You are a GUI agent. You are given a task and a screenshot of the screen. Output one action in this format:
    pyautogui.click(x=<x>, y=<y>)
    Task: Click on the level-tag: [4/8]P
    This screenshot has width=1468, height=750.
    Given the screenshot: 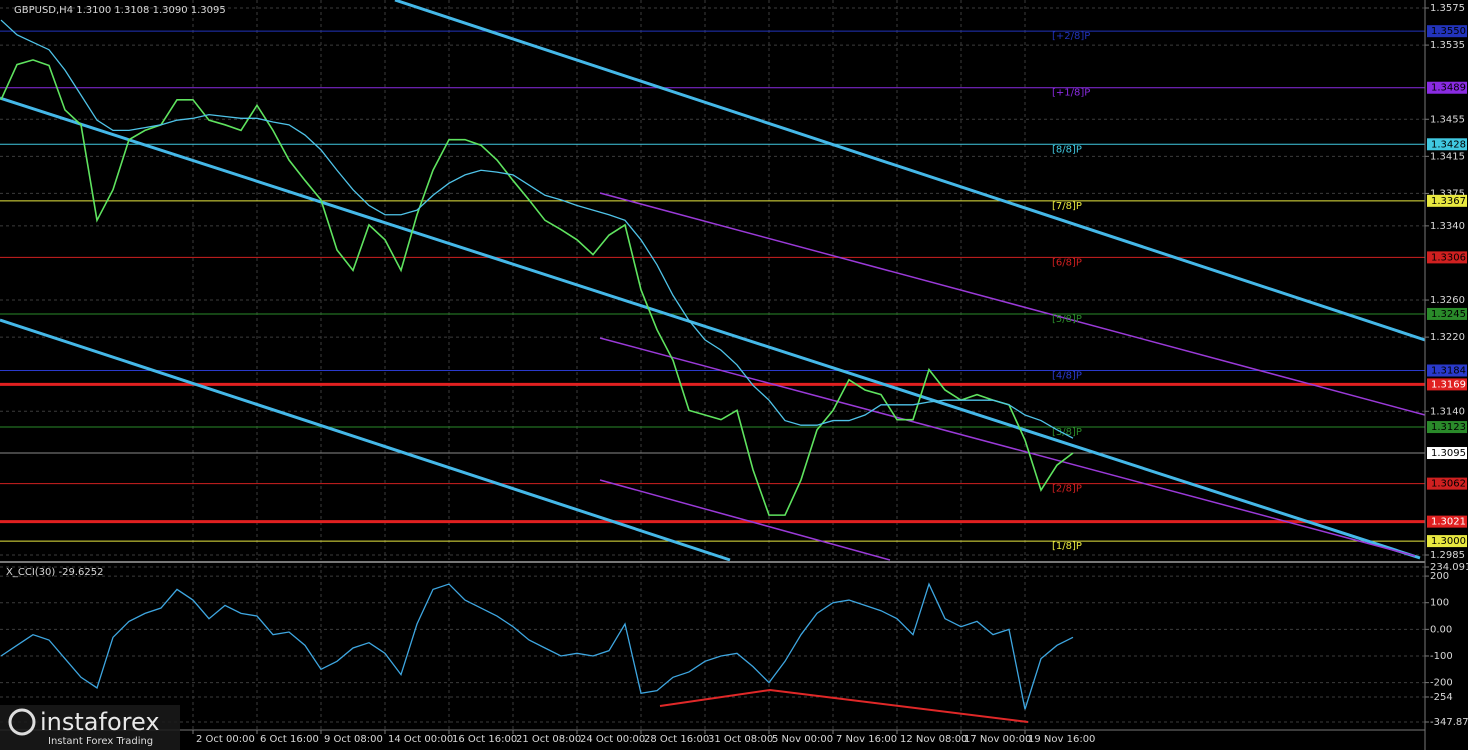 What is the action you would take?
    pyautogui.click(x=1067, y=376)
    